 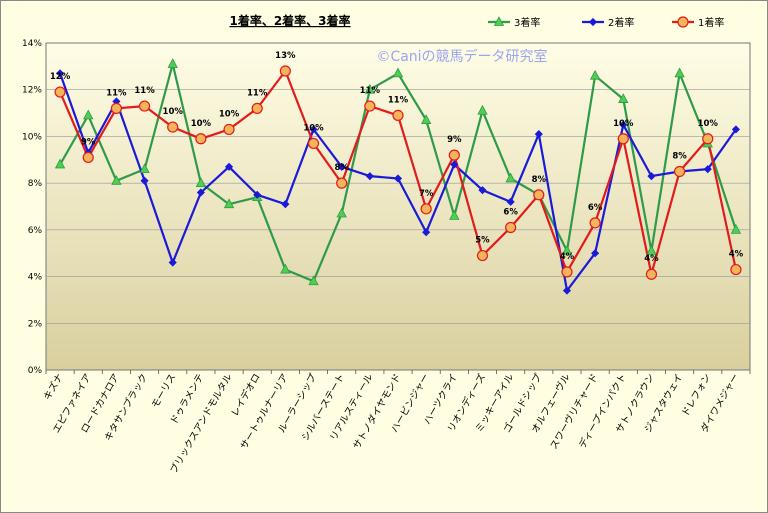 What do you see at coordinates (35, 324) in the screenshot?
I see `y-tick-label: 2%` at bounding box center [35, 324].